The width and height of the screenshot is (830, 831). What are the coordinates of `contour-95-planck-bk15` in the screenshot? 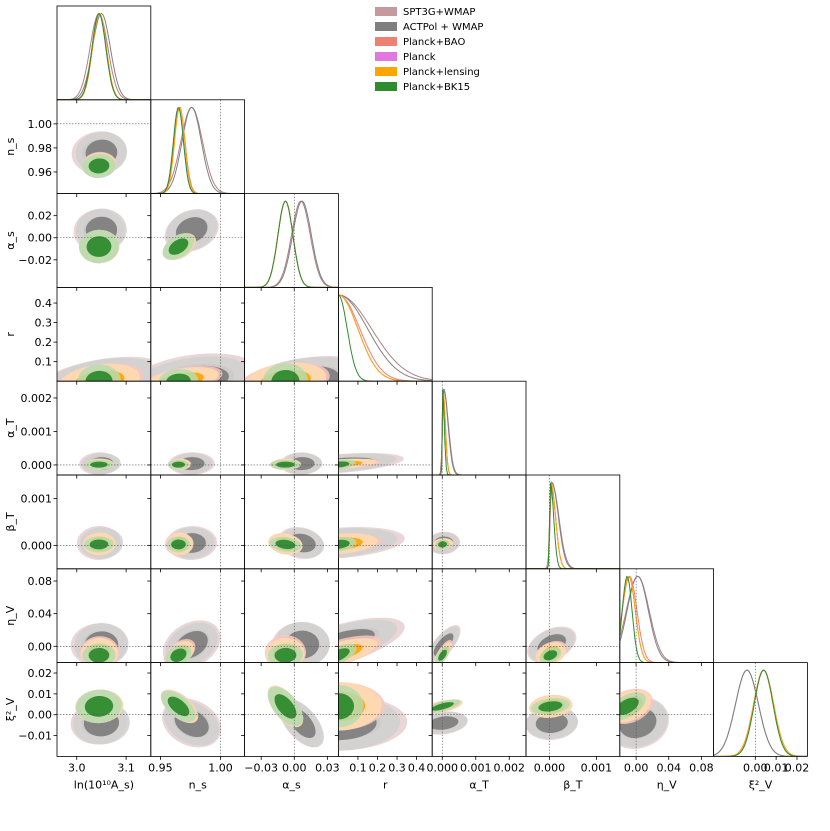 It's located at (178, 375).